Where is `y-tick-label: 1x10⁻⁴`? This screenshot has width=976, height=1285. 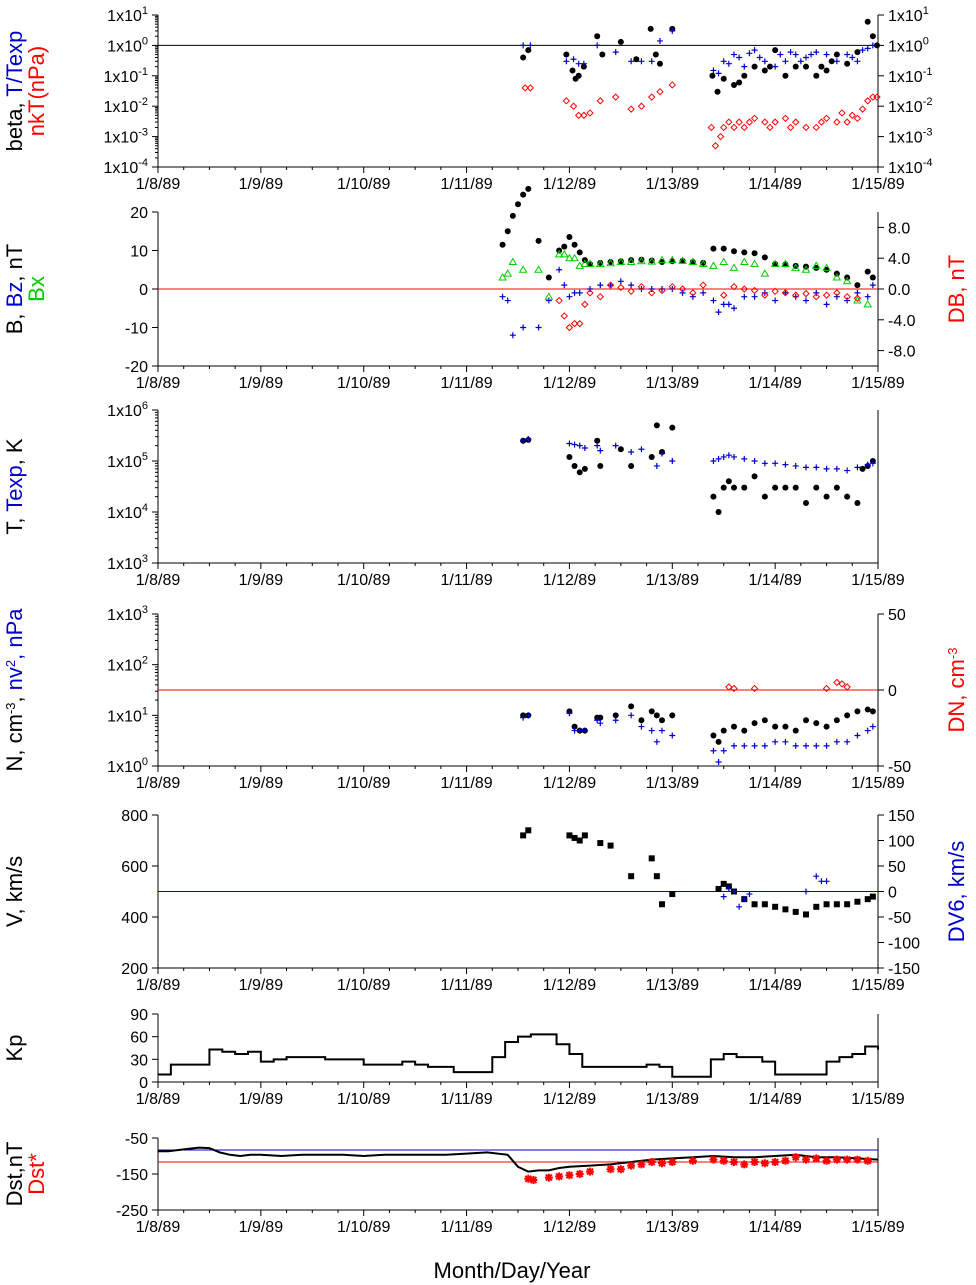 y-tick-label: 1x10⁻⁴ is located at coordinates (126, 167).